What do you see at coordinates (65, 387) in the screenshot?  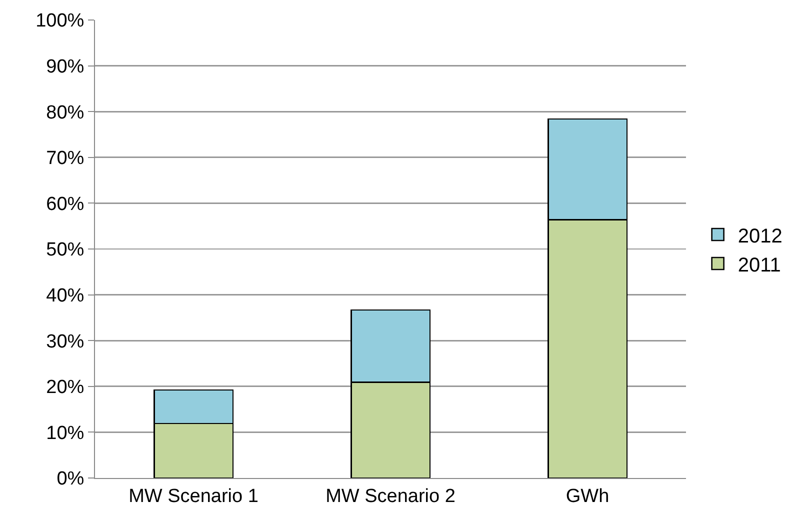 I see `y-tick-label: 20%` at bounding box center [65, 387].